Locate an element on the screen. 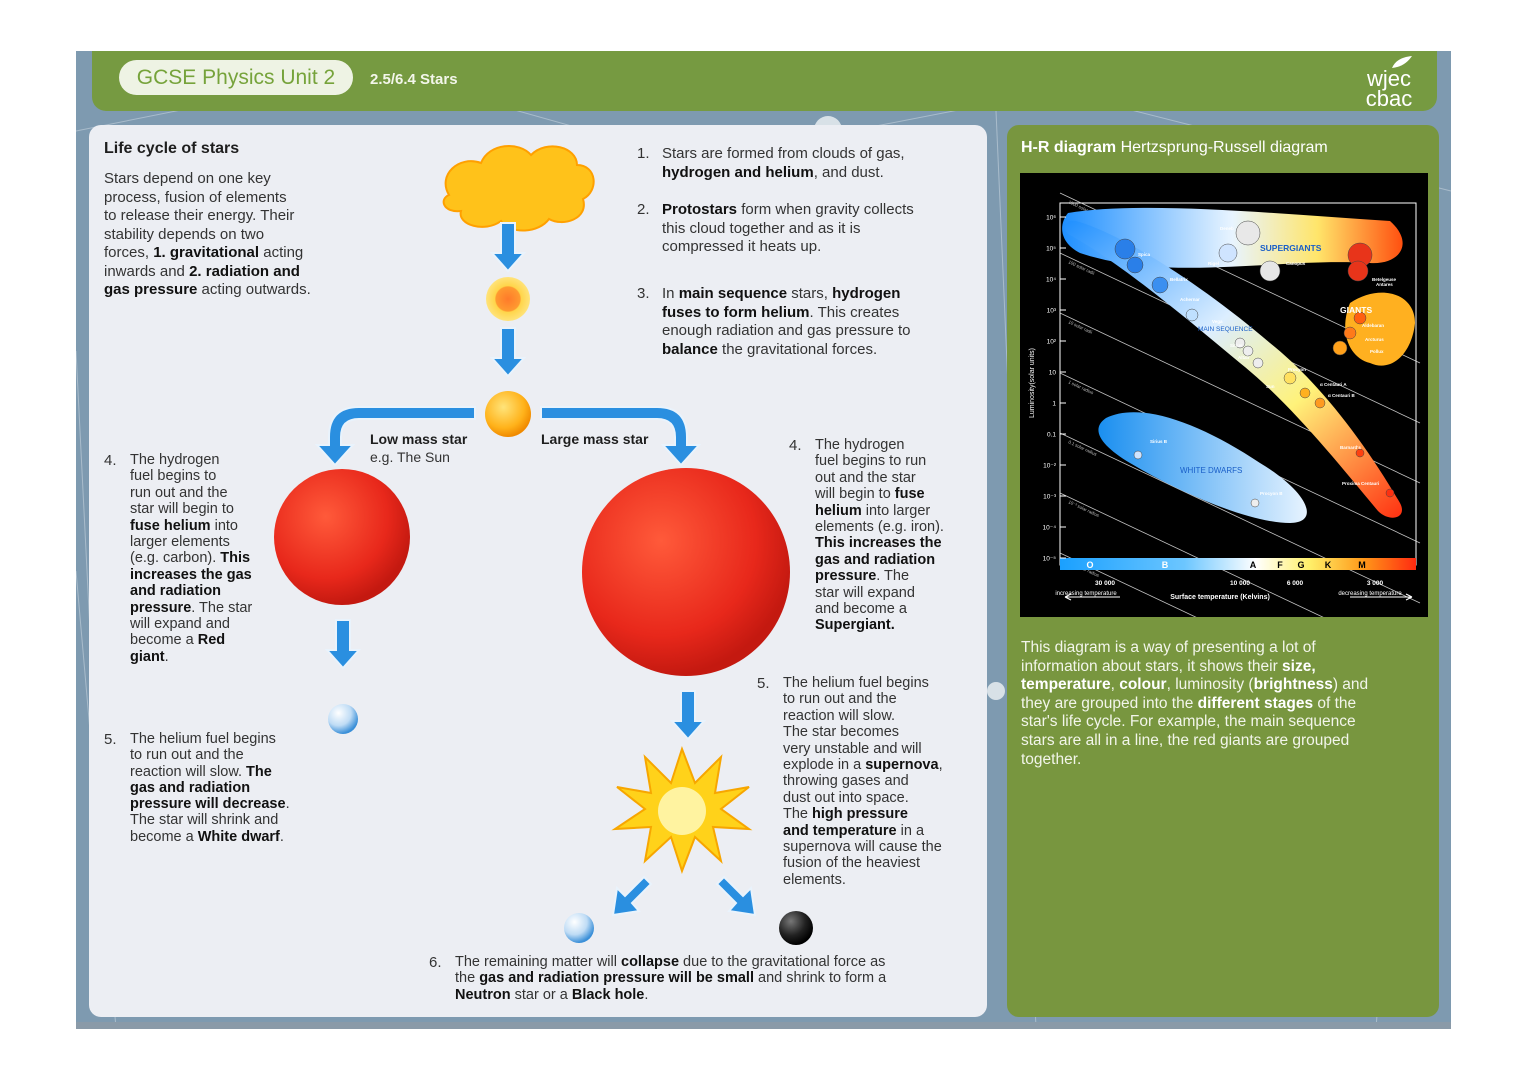 Image resolution: width=1527 pixels, height=1080 pixels. bold-text: hydrogen is located at coordinates (866, 293).